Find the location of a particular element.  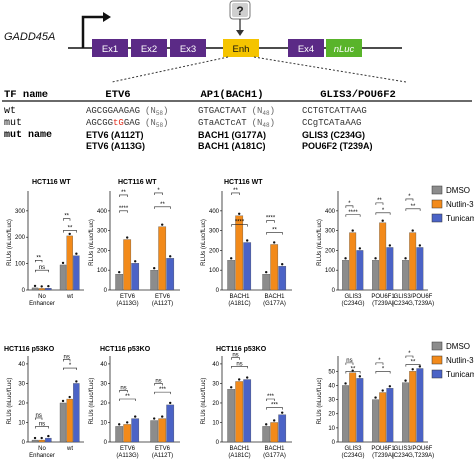

chart-title: HCT116 WT is located at coordinates (243, 182).